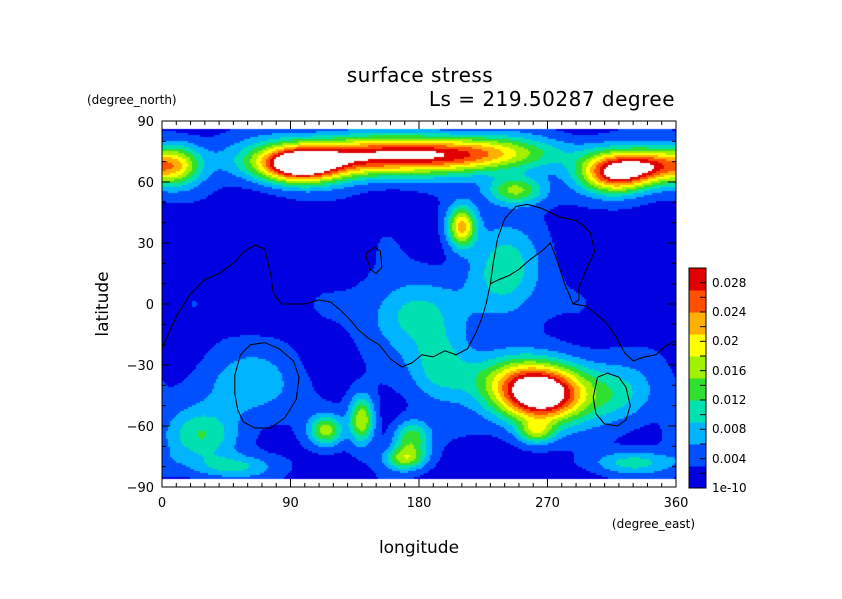 The height and width of the screenshot is (599, 842). I want to click on colorbar-label: 0.016, so click(729, 371).